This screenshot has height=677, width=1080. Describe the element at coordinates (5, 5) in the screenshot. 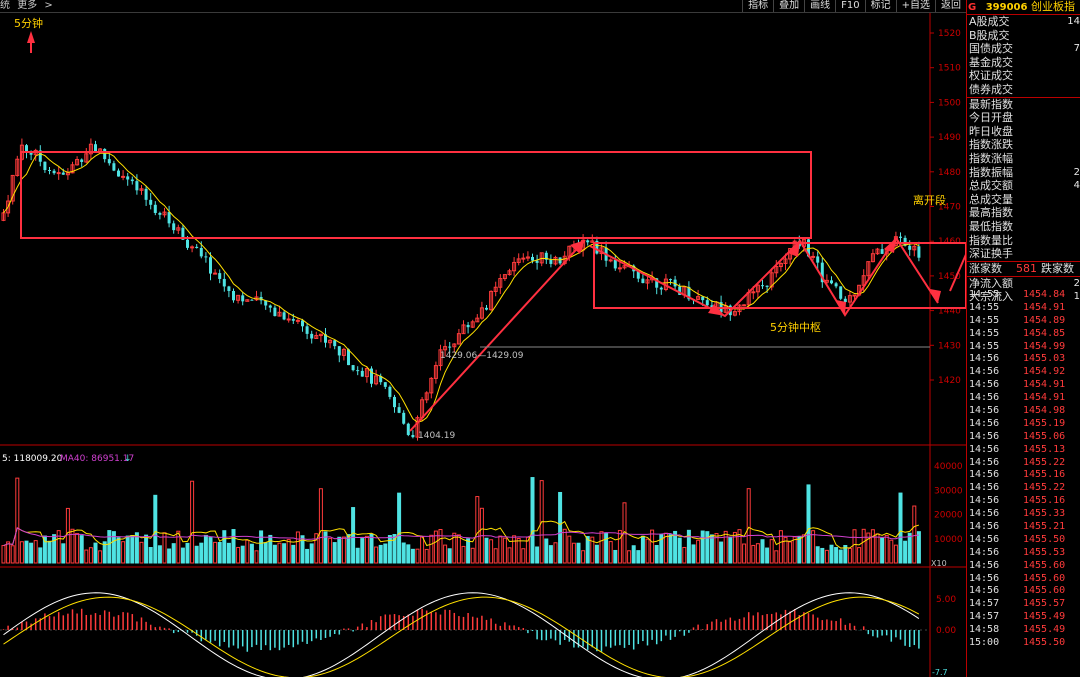

I see `menu-system: 统` at that location.